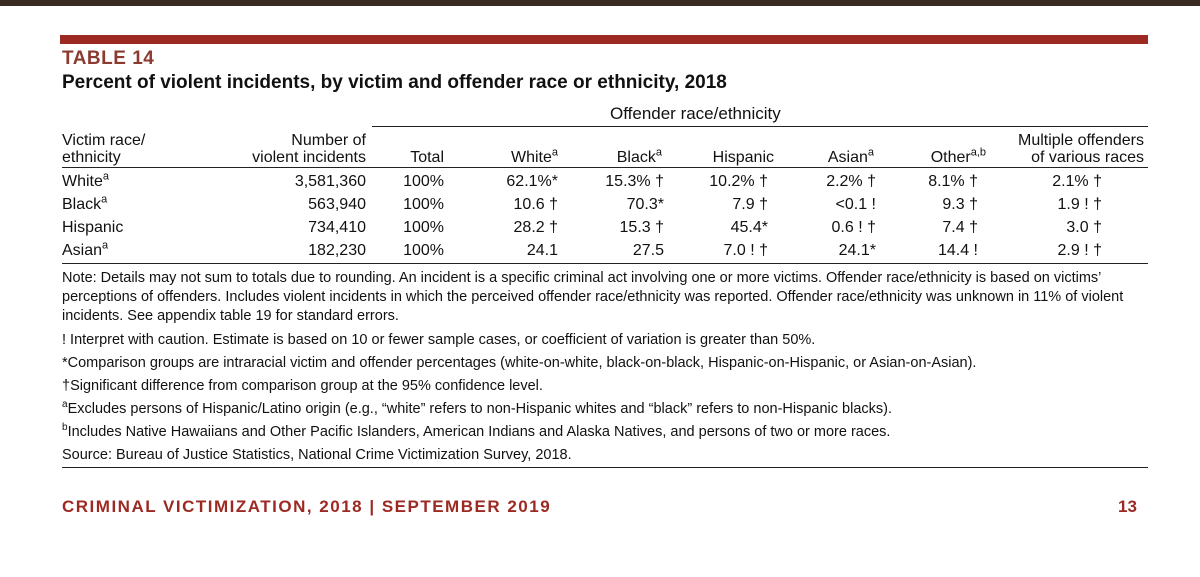 This screenshot has height=577, width=1200. Describe the element at coordinates (960, 204) in the screenshot. I see `cell-other: 9.3 †` at that location.